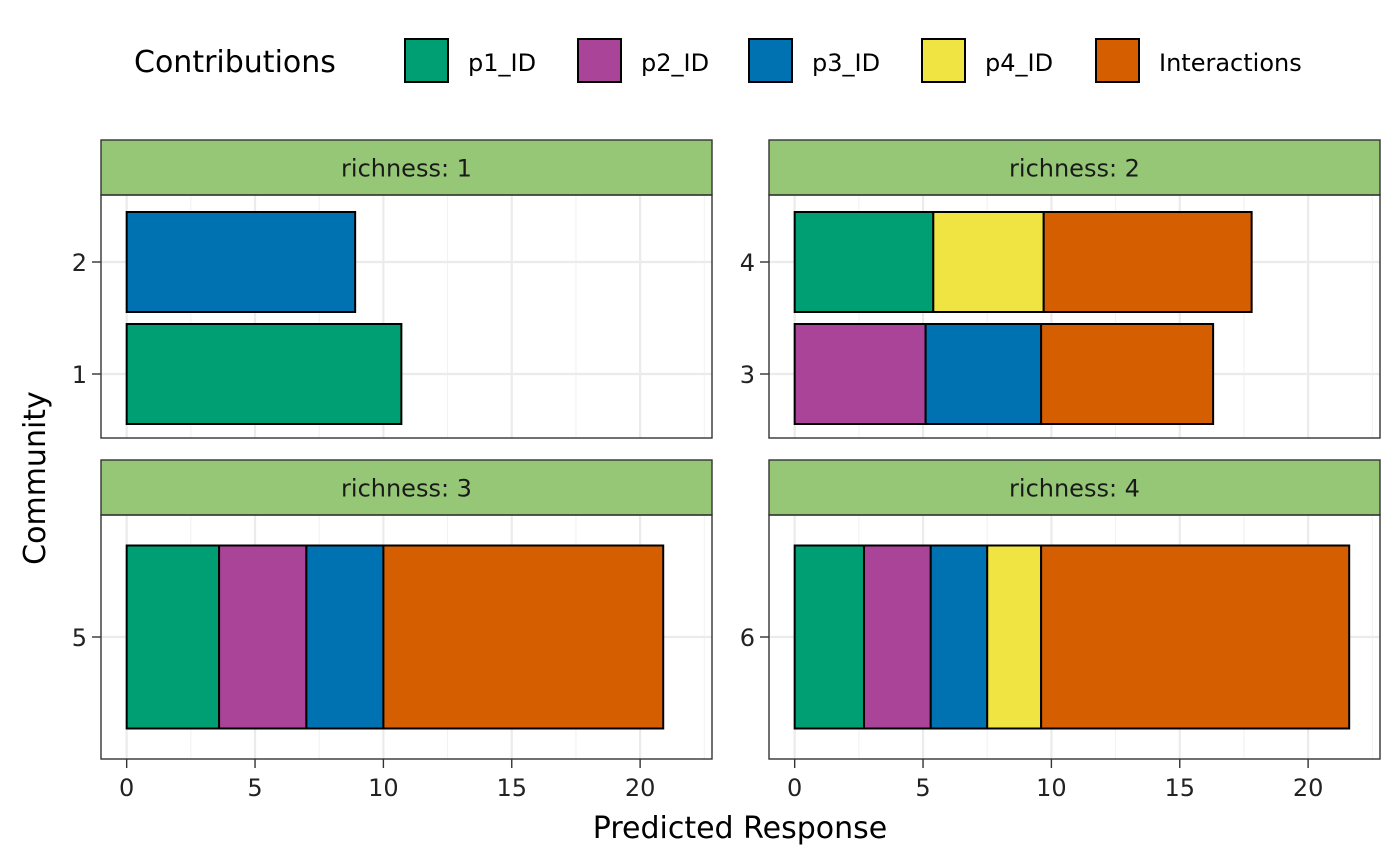 The width and height of the screenshot is (1400, 866). Describe the element at coordinates (235, 62) in the screenshot. I see `legend-title: Contributions` at that location.